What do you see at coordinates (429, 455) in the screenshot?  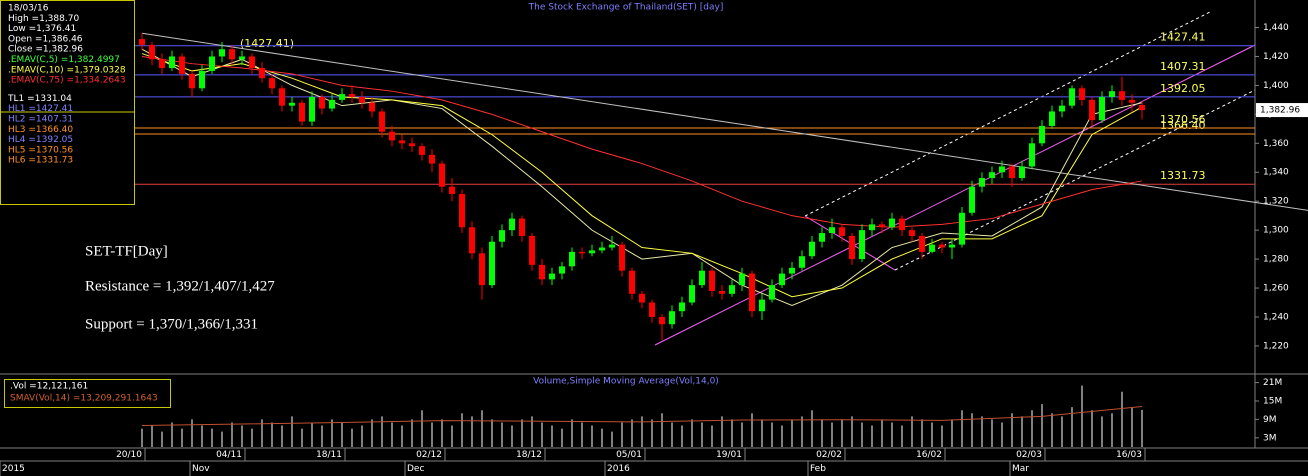 I see `x-tick-label: 02/12` at bounding box center [429, 455].